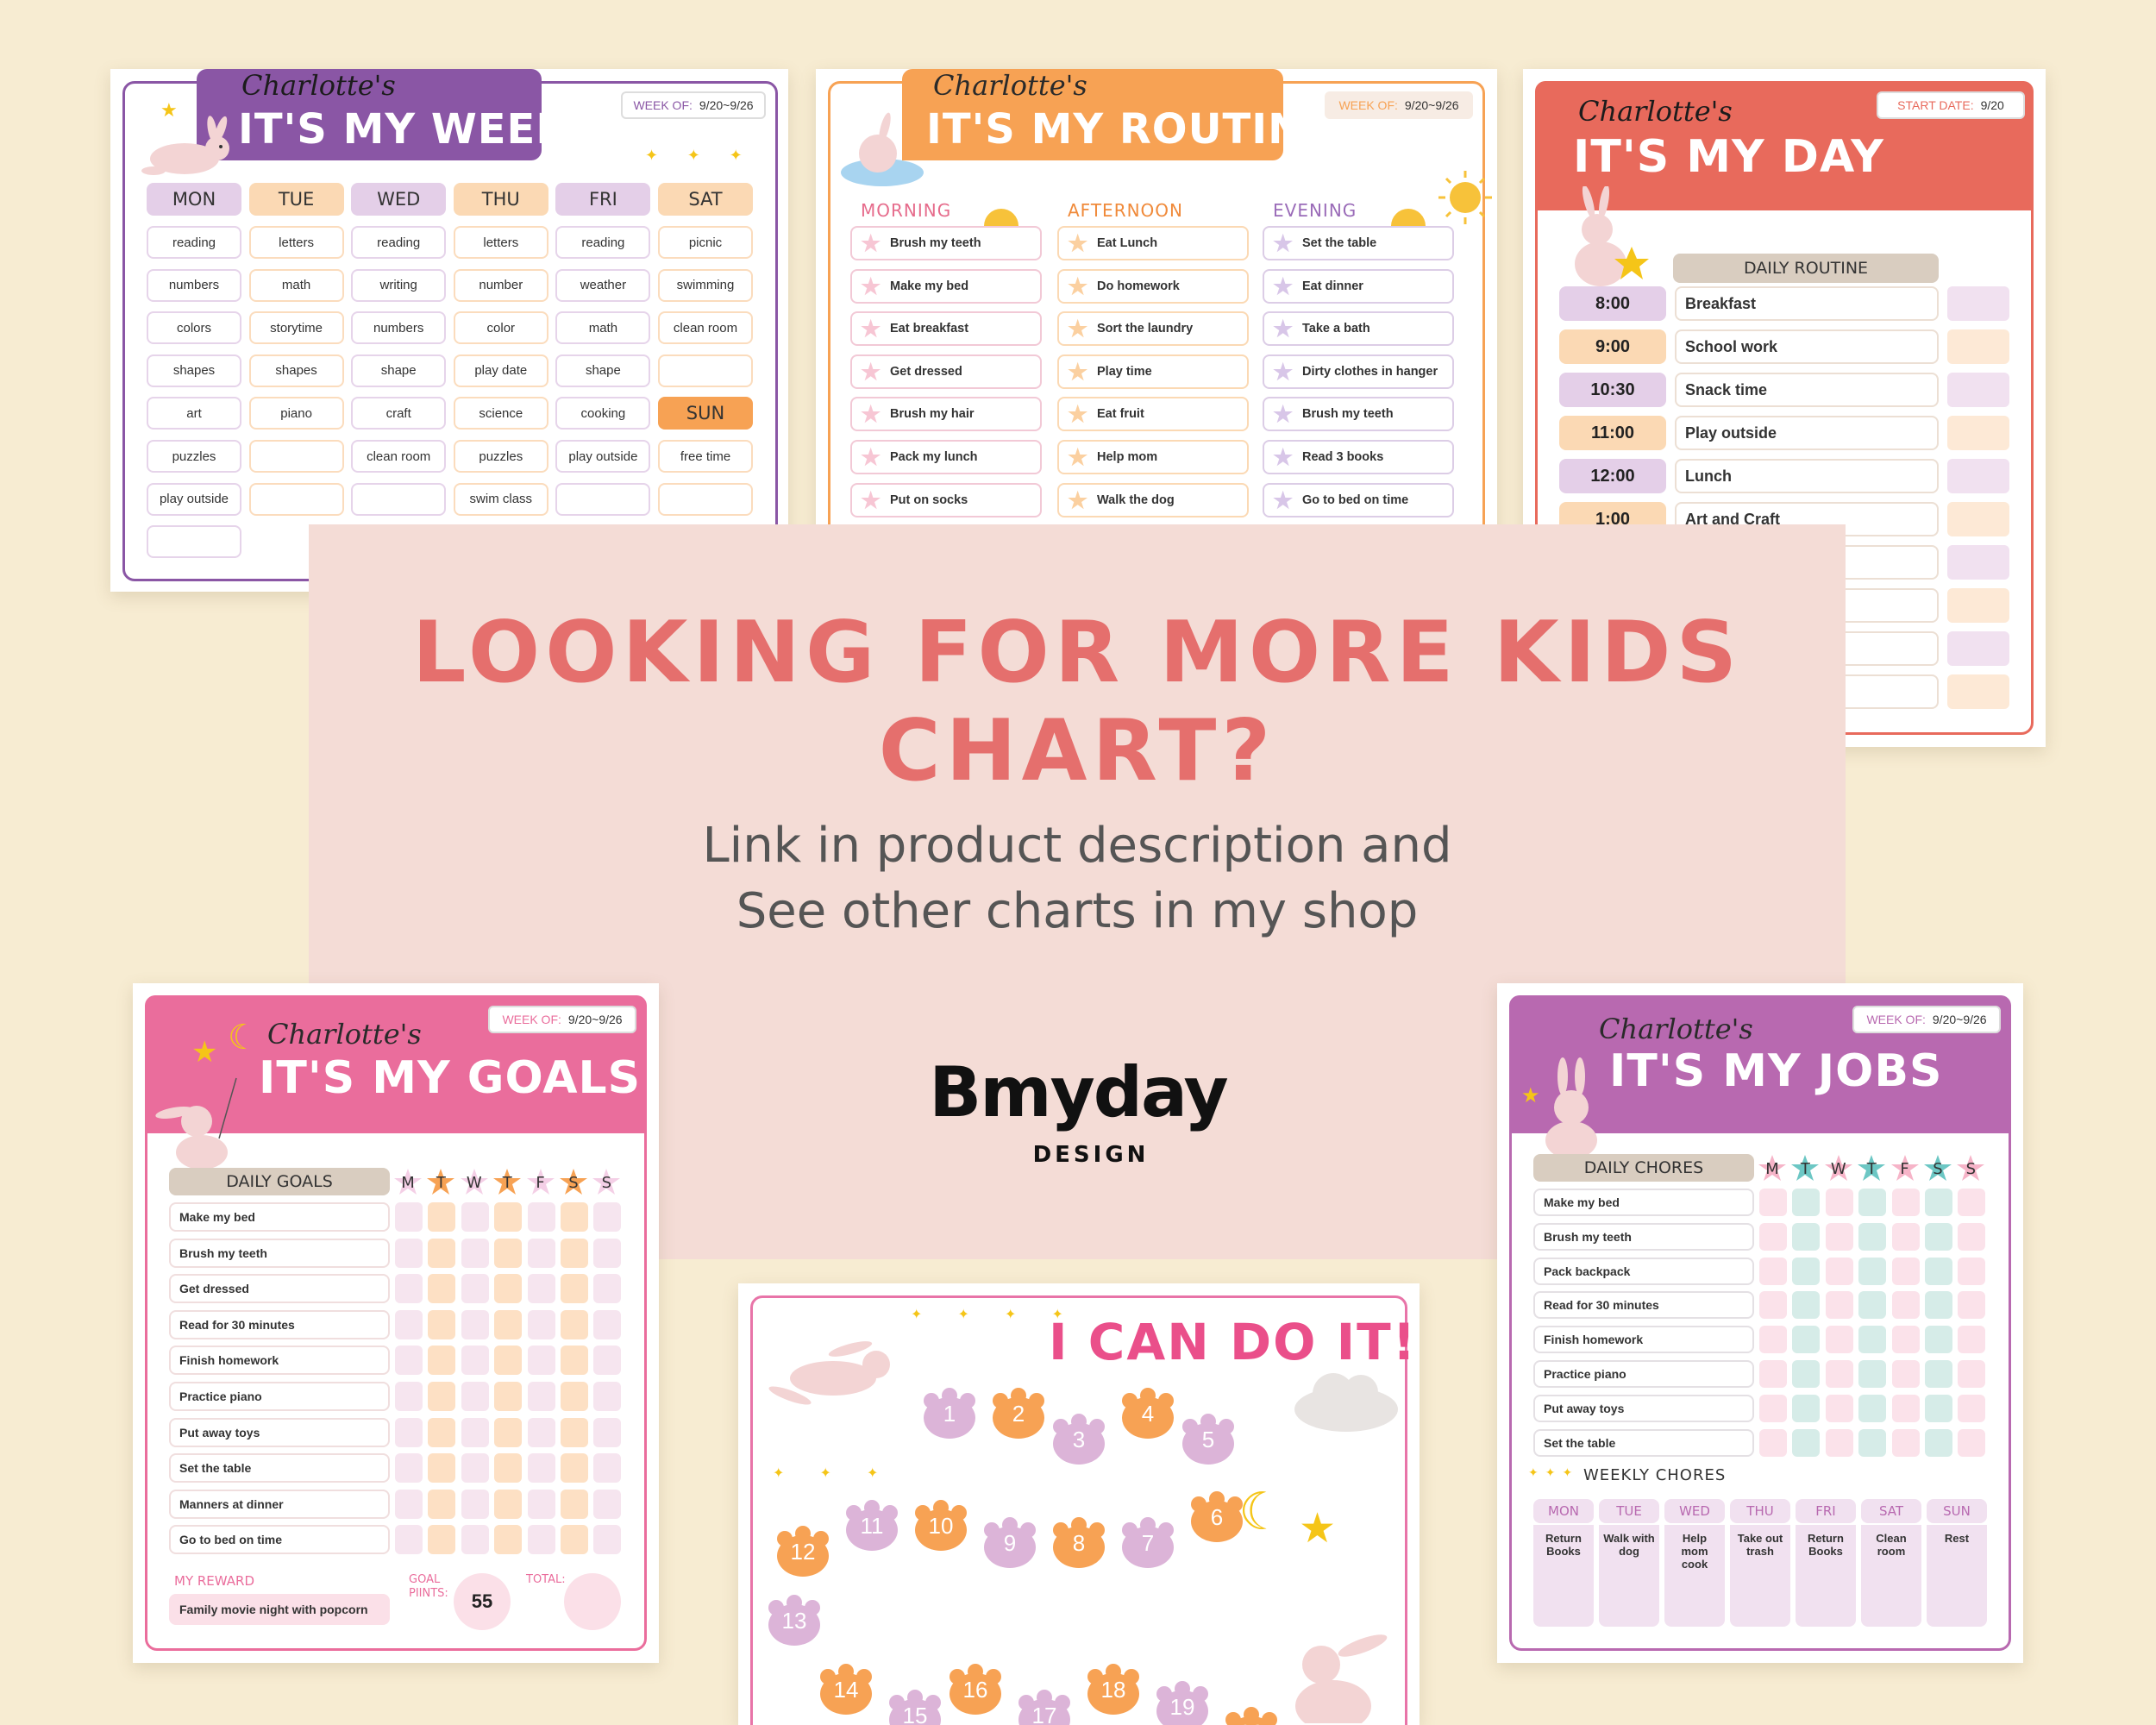 Image resolution: width=2156 pixels, height=1725 pixels. I want to click on week-cell: art, so click(194, 414).